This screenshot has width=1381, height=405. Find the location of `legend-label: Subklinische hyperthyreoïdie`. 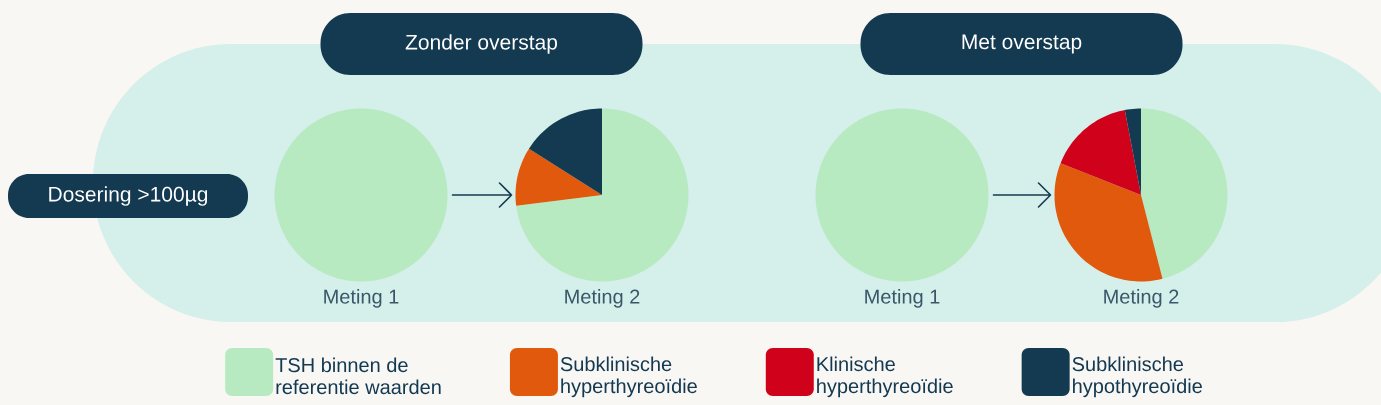

legend-label: Subklinische hyperthyreoïdie is located at coordinates (628, 377).